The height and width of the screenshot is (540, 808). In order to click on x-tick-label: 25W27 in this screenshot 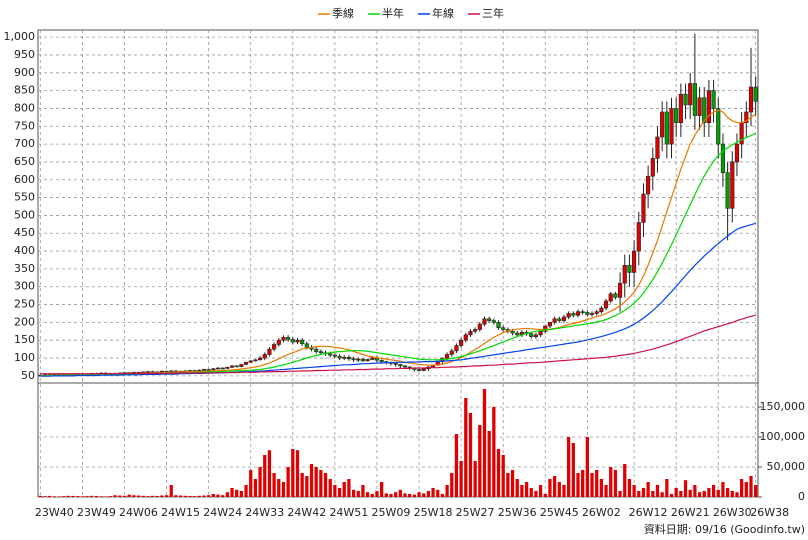, I will do `click(475, 512)`.